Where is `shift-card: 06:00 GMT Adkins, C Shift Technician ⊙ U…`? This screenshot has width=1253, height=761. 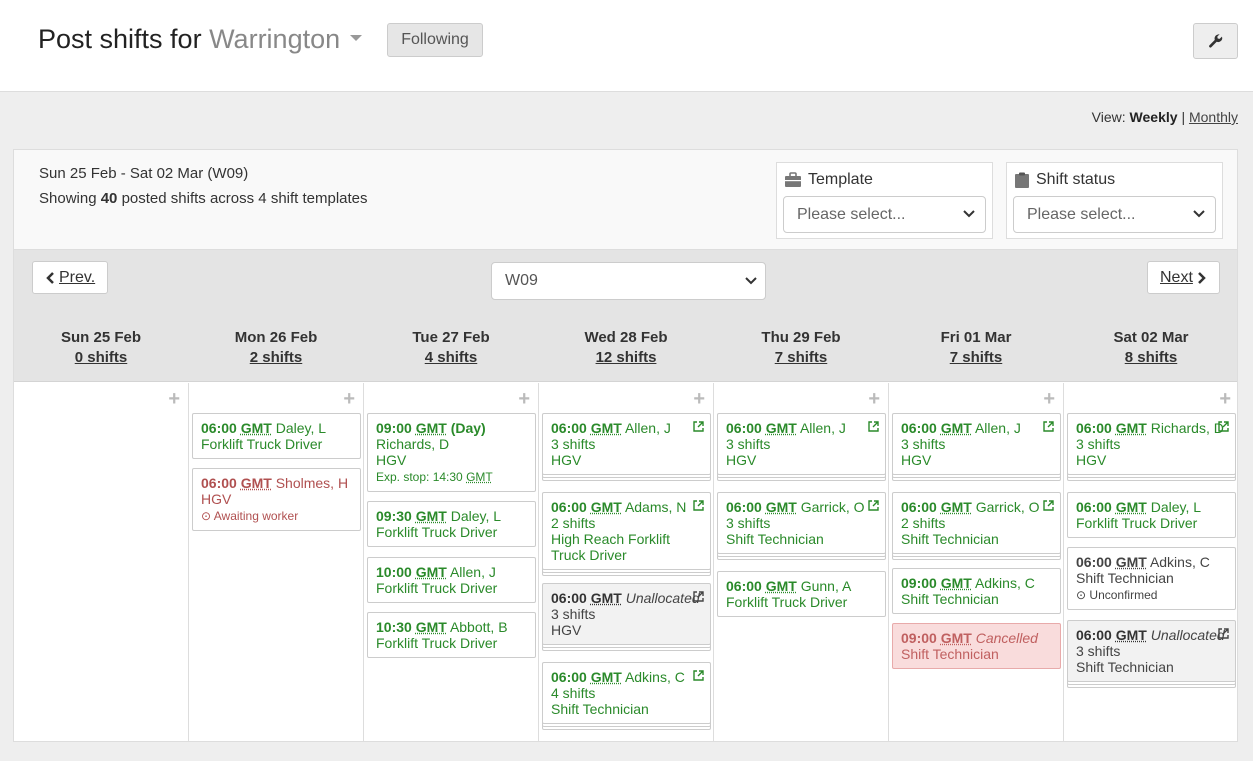 shift-card: 06:00 GMT Adkins, C Shift Technician ⊙ U… is located at coordinates (1151, 578).